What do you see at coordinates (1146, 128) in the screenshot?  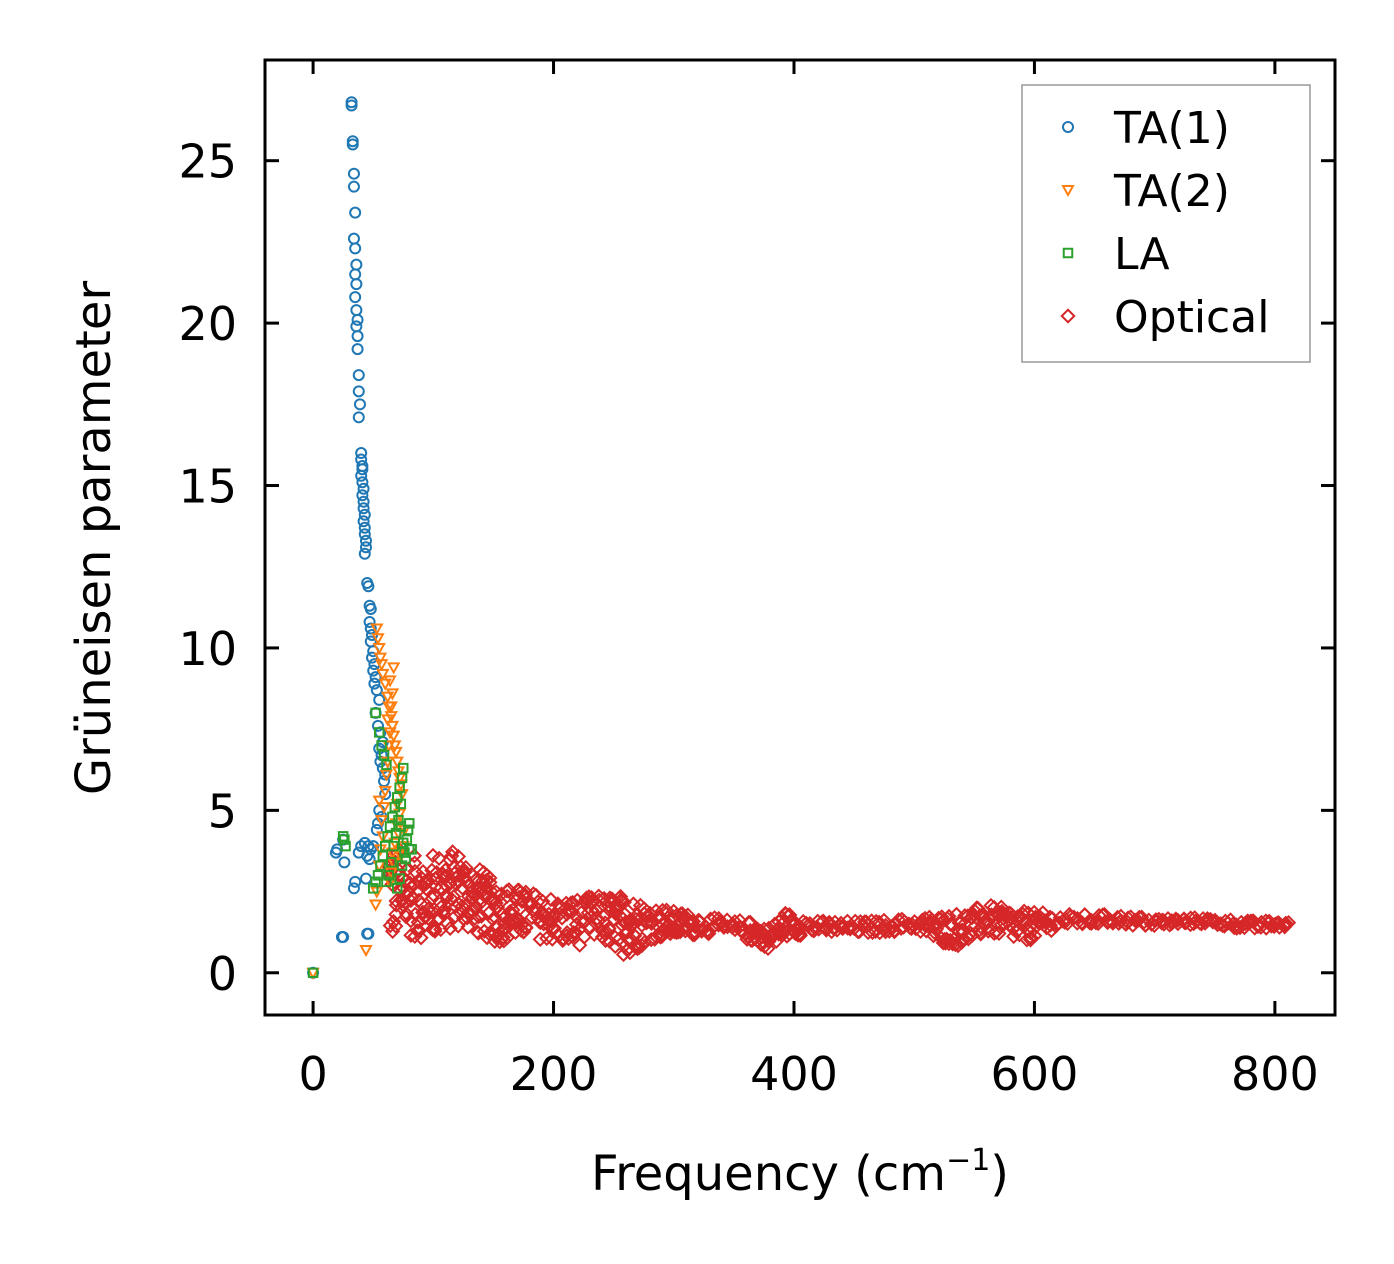 I see `legend-item: TA(1)` at bounding box center [1146, 128].